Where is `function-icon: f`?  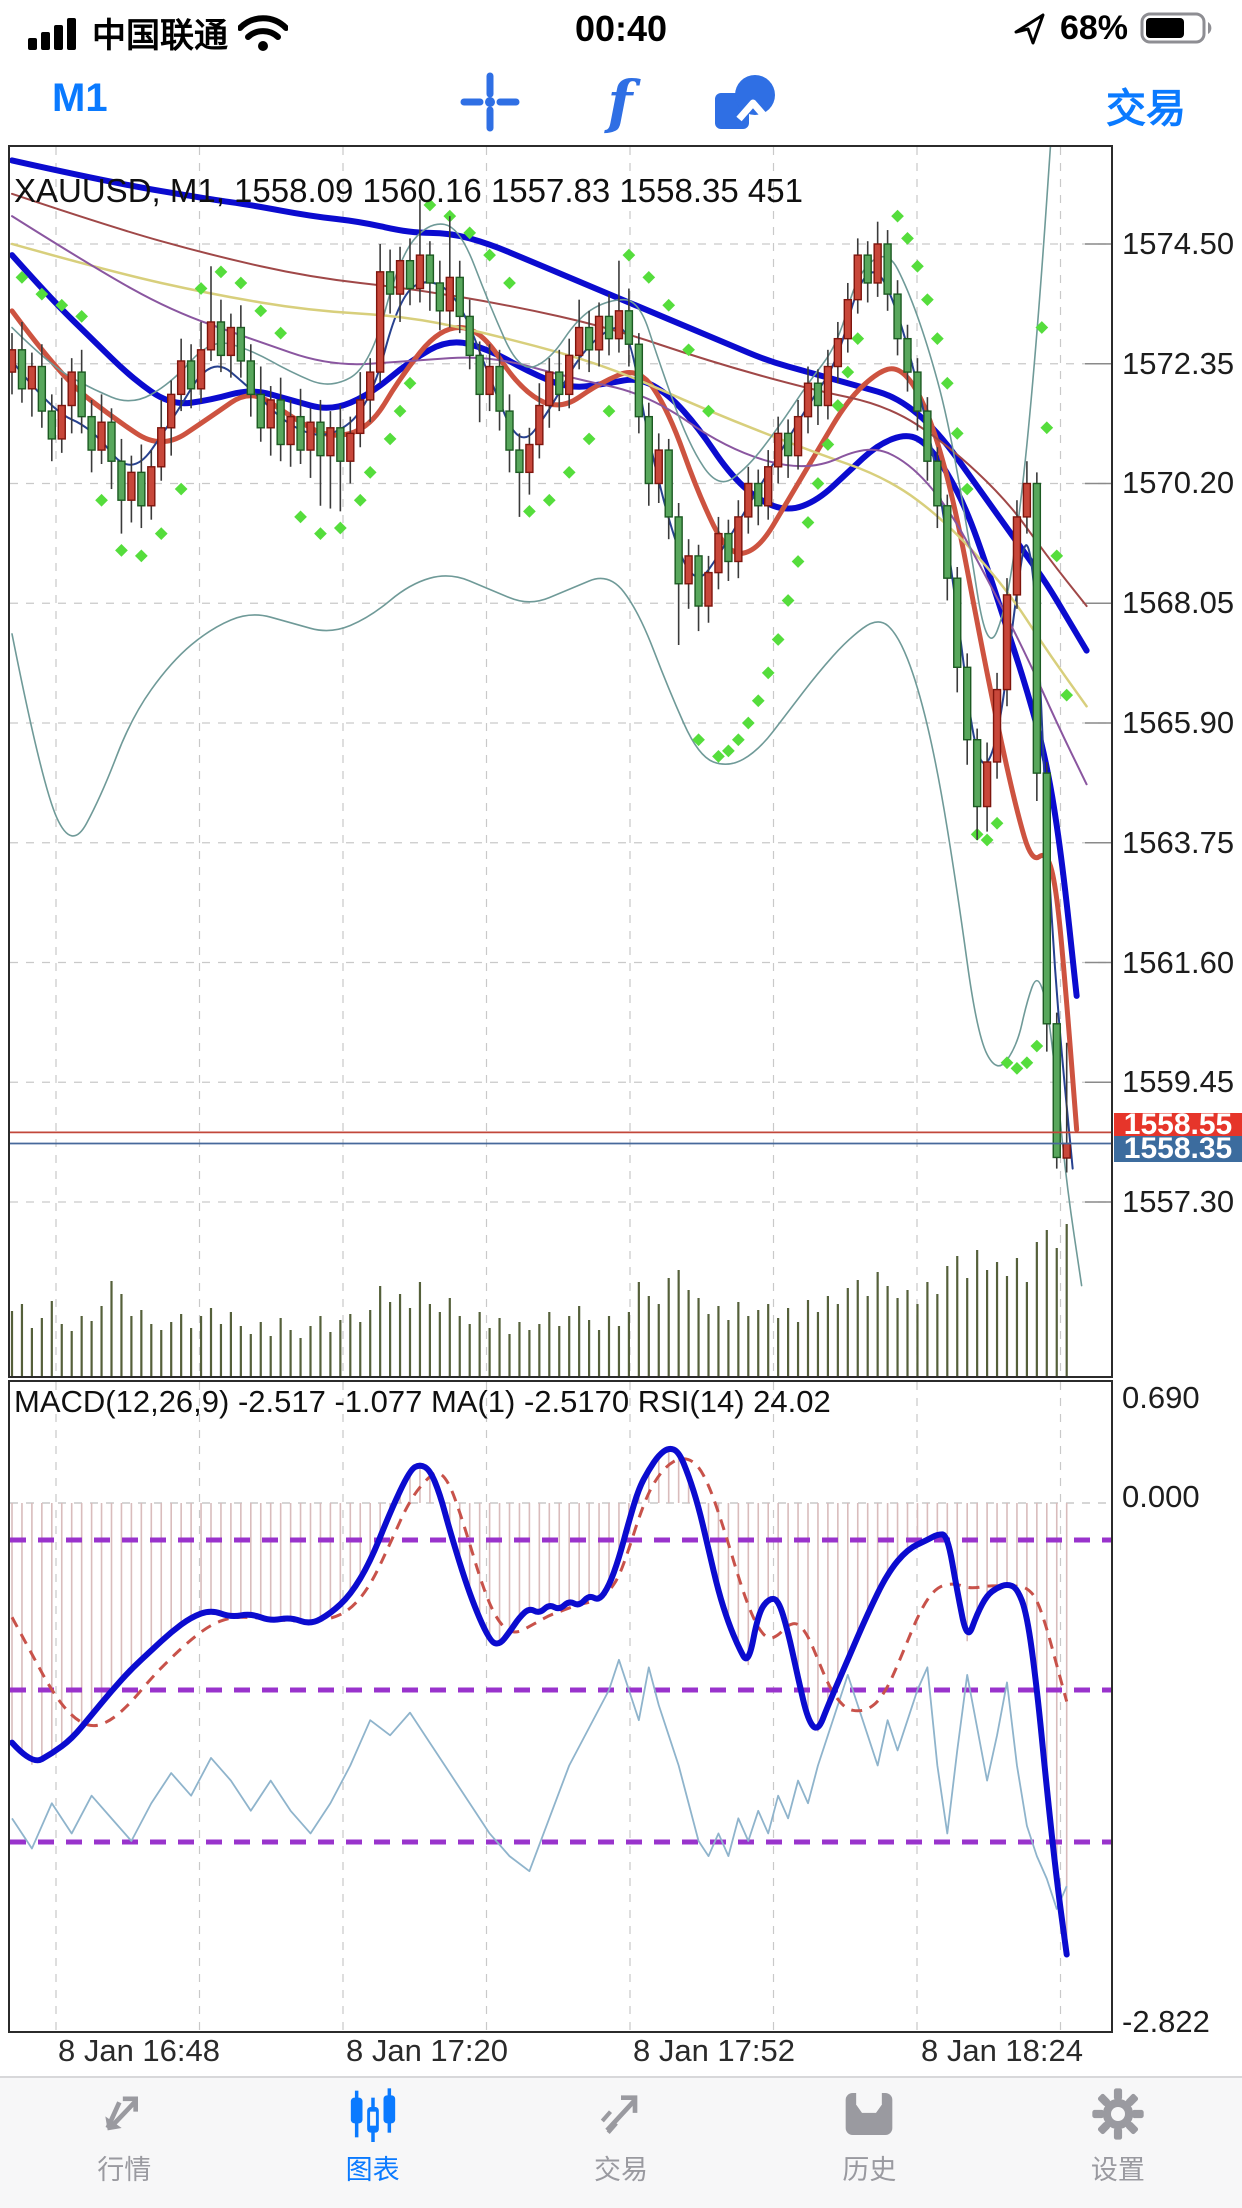 function-icon: f is located at coordinates (620, 102).